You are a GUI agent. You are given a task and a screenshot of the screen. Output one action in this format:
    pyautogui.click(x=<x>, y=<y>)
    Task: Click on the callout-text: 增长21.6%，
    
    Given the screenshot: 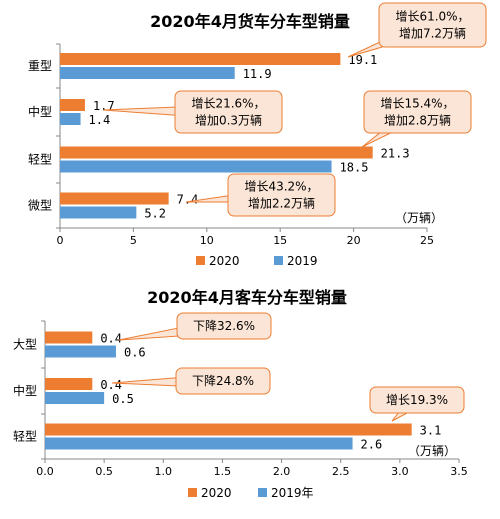 What is the action you would take?
    pyautogui.click(x=228, y=104)
    